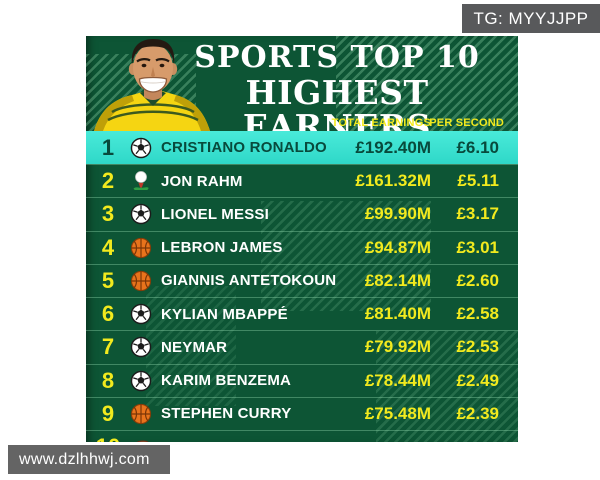  What do you see at coordinates (381, 123) in the screenshot?
I see `column-header-total-earnings: TOTAL EARNINGS` at bounding box center [381, 123].